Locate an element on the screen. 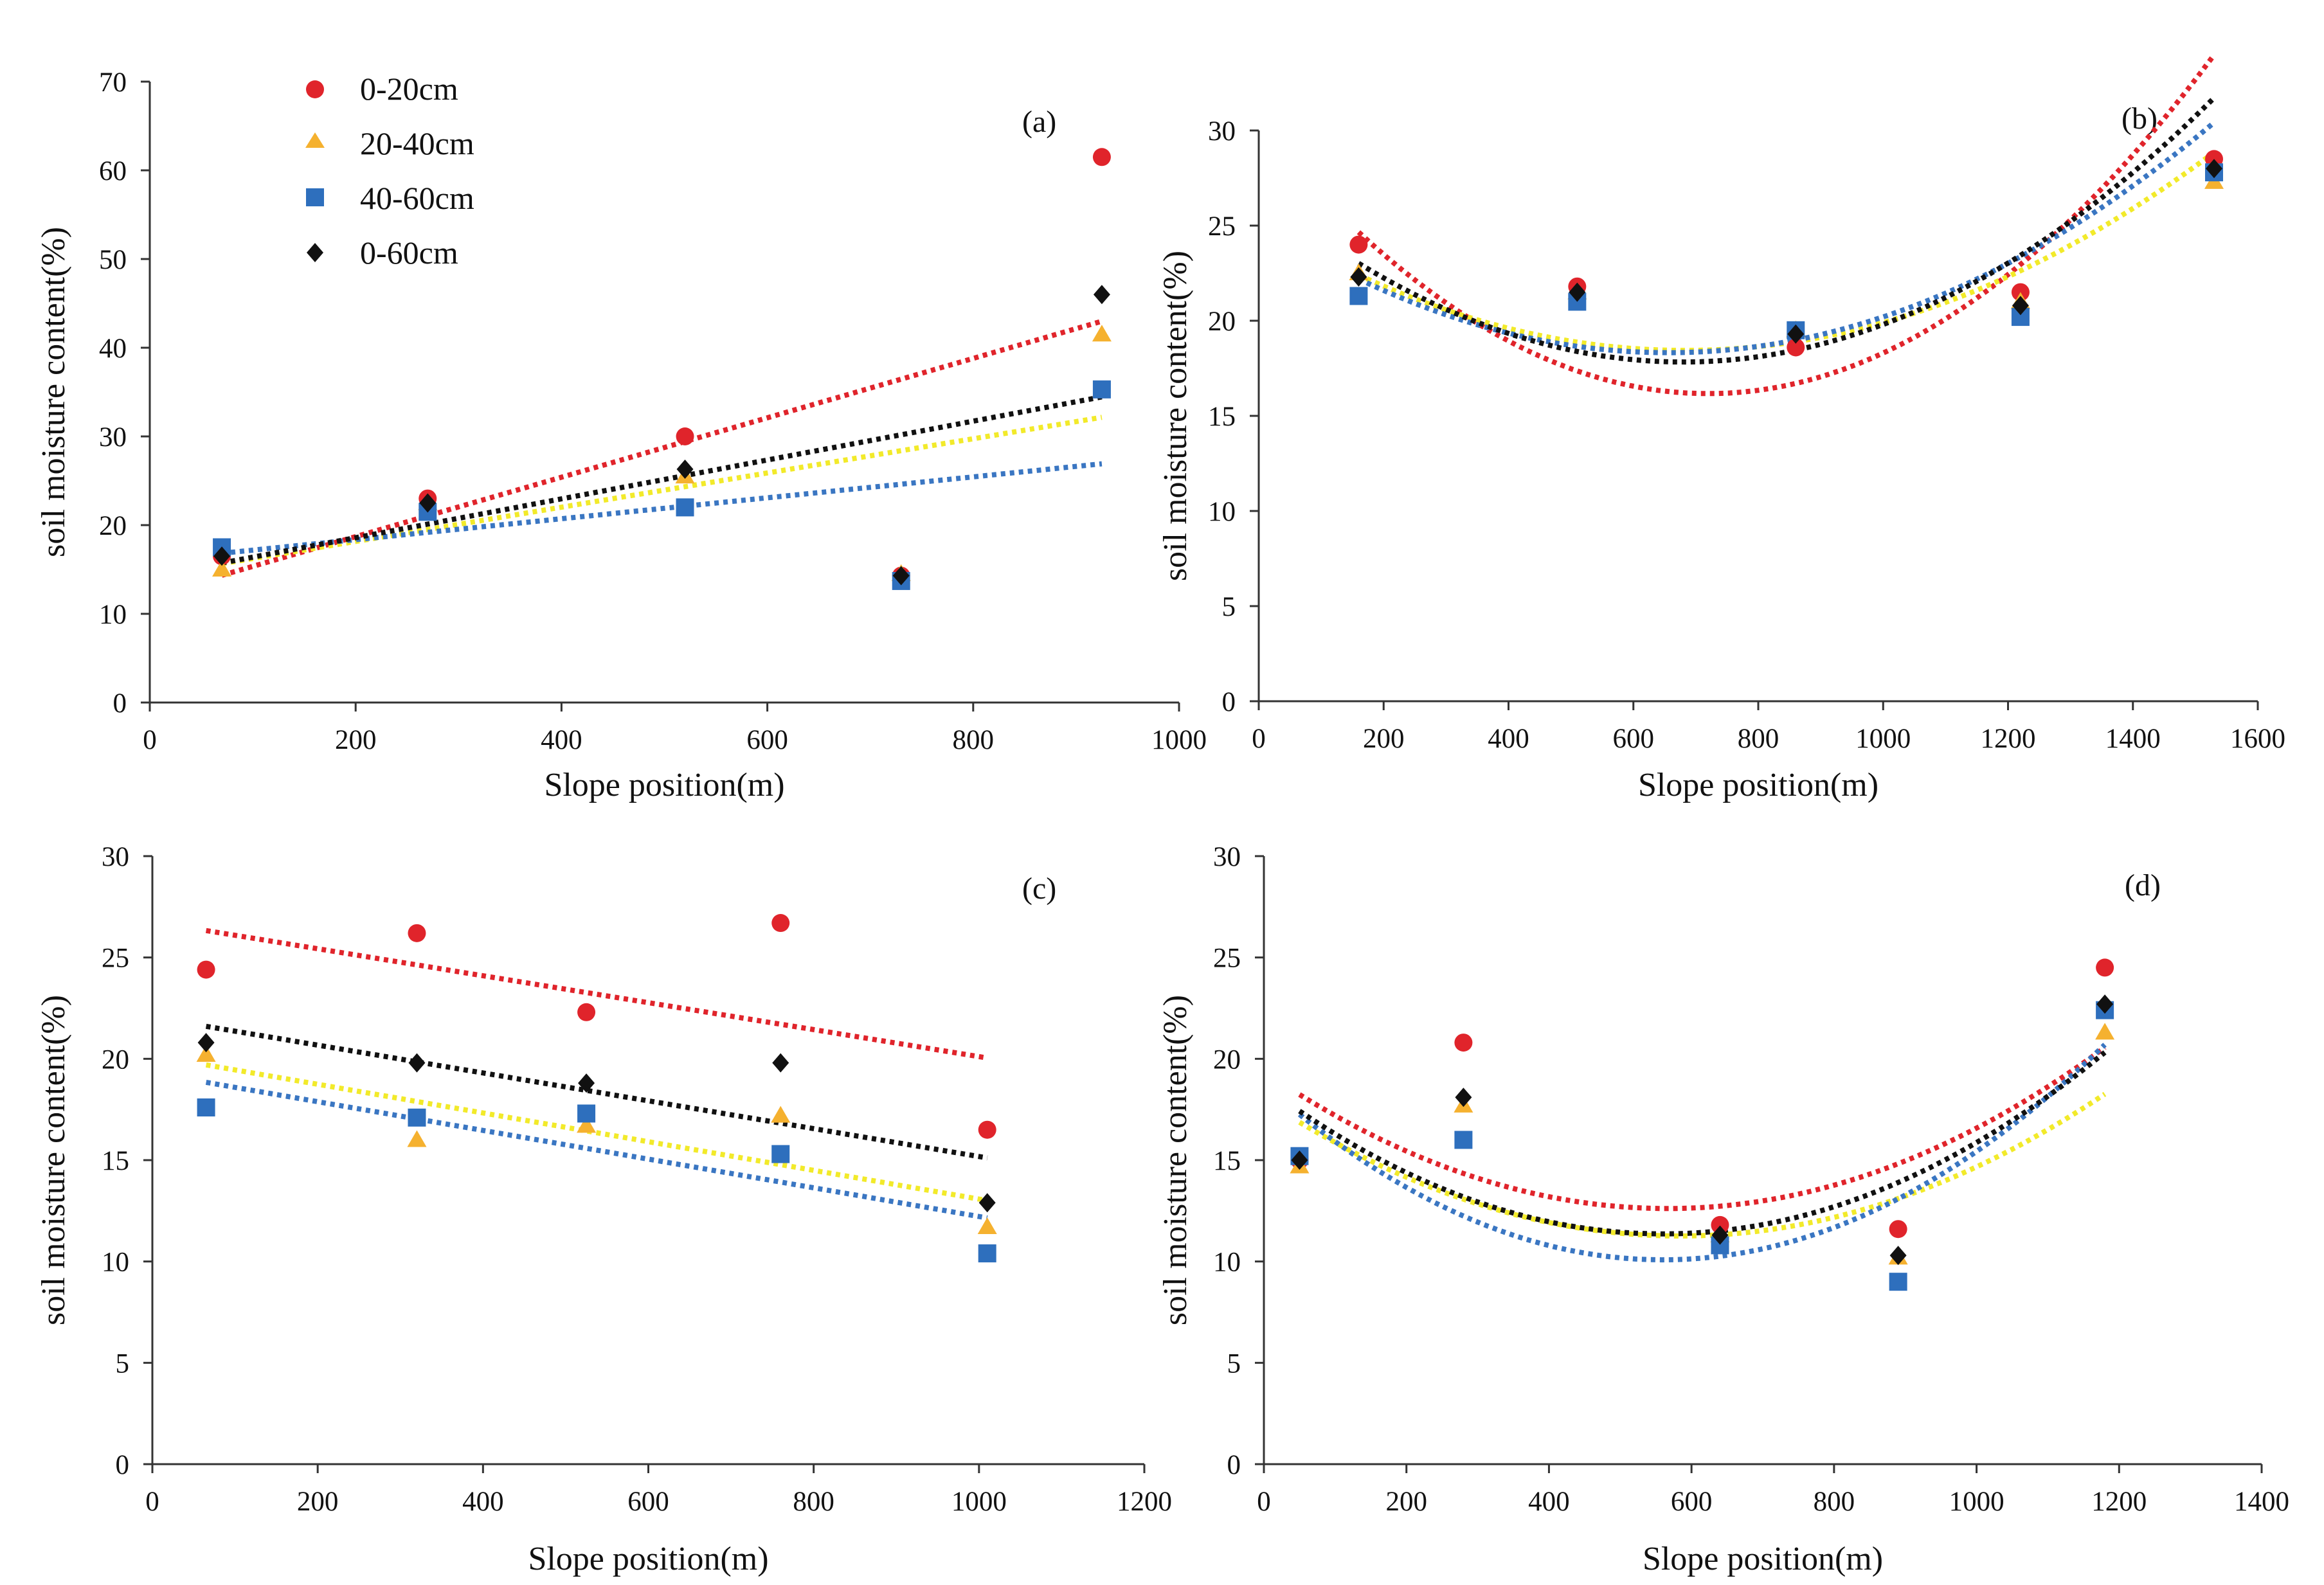  series-40-60cm is located at coordinates (596, 1180).